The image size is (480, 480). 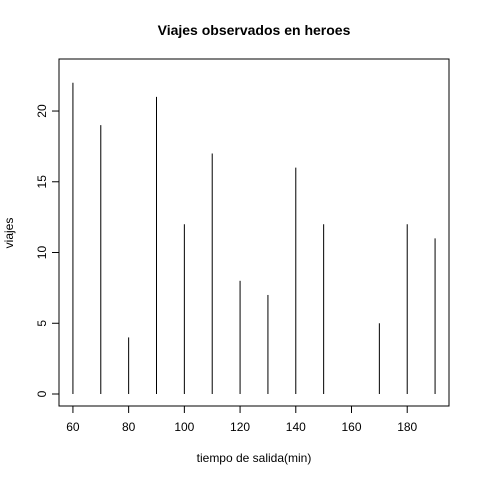 What do you see at coordinates (254, 30) in the screenshot?
I see `chart-title: Viajes observados en heroes` at bounding box center [254, 30].